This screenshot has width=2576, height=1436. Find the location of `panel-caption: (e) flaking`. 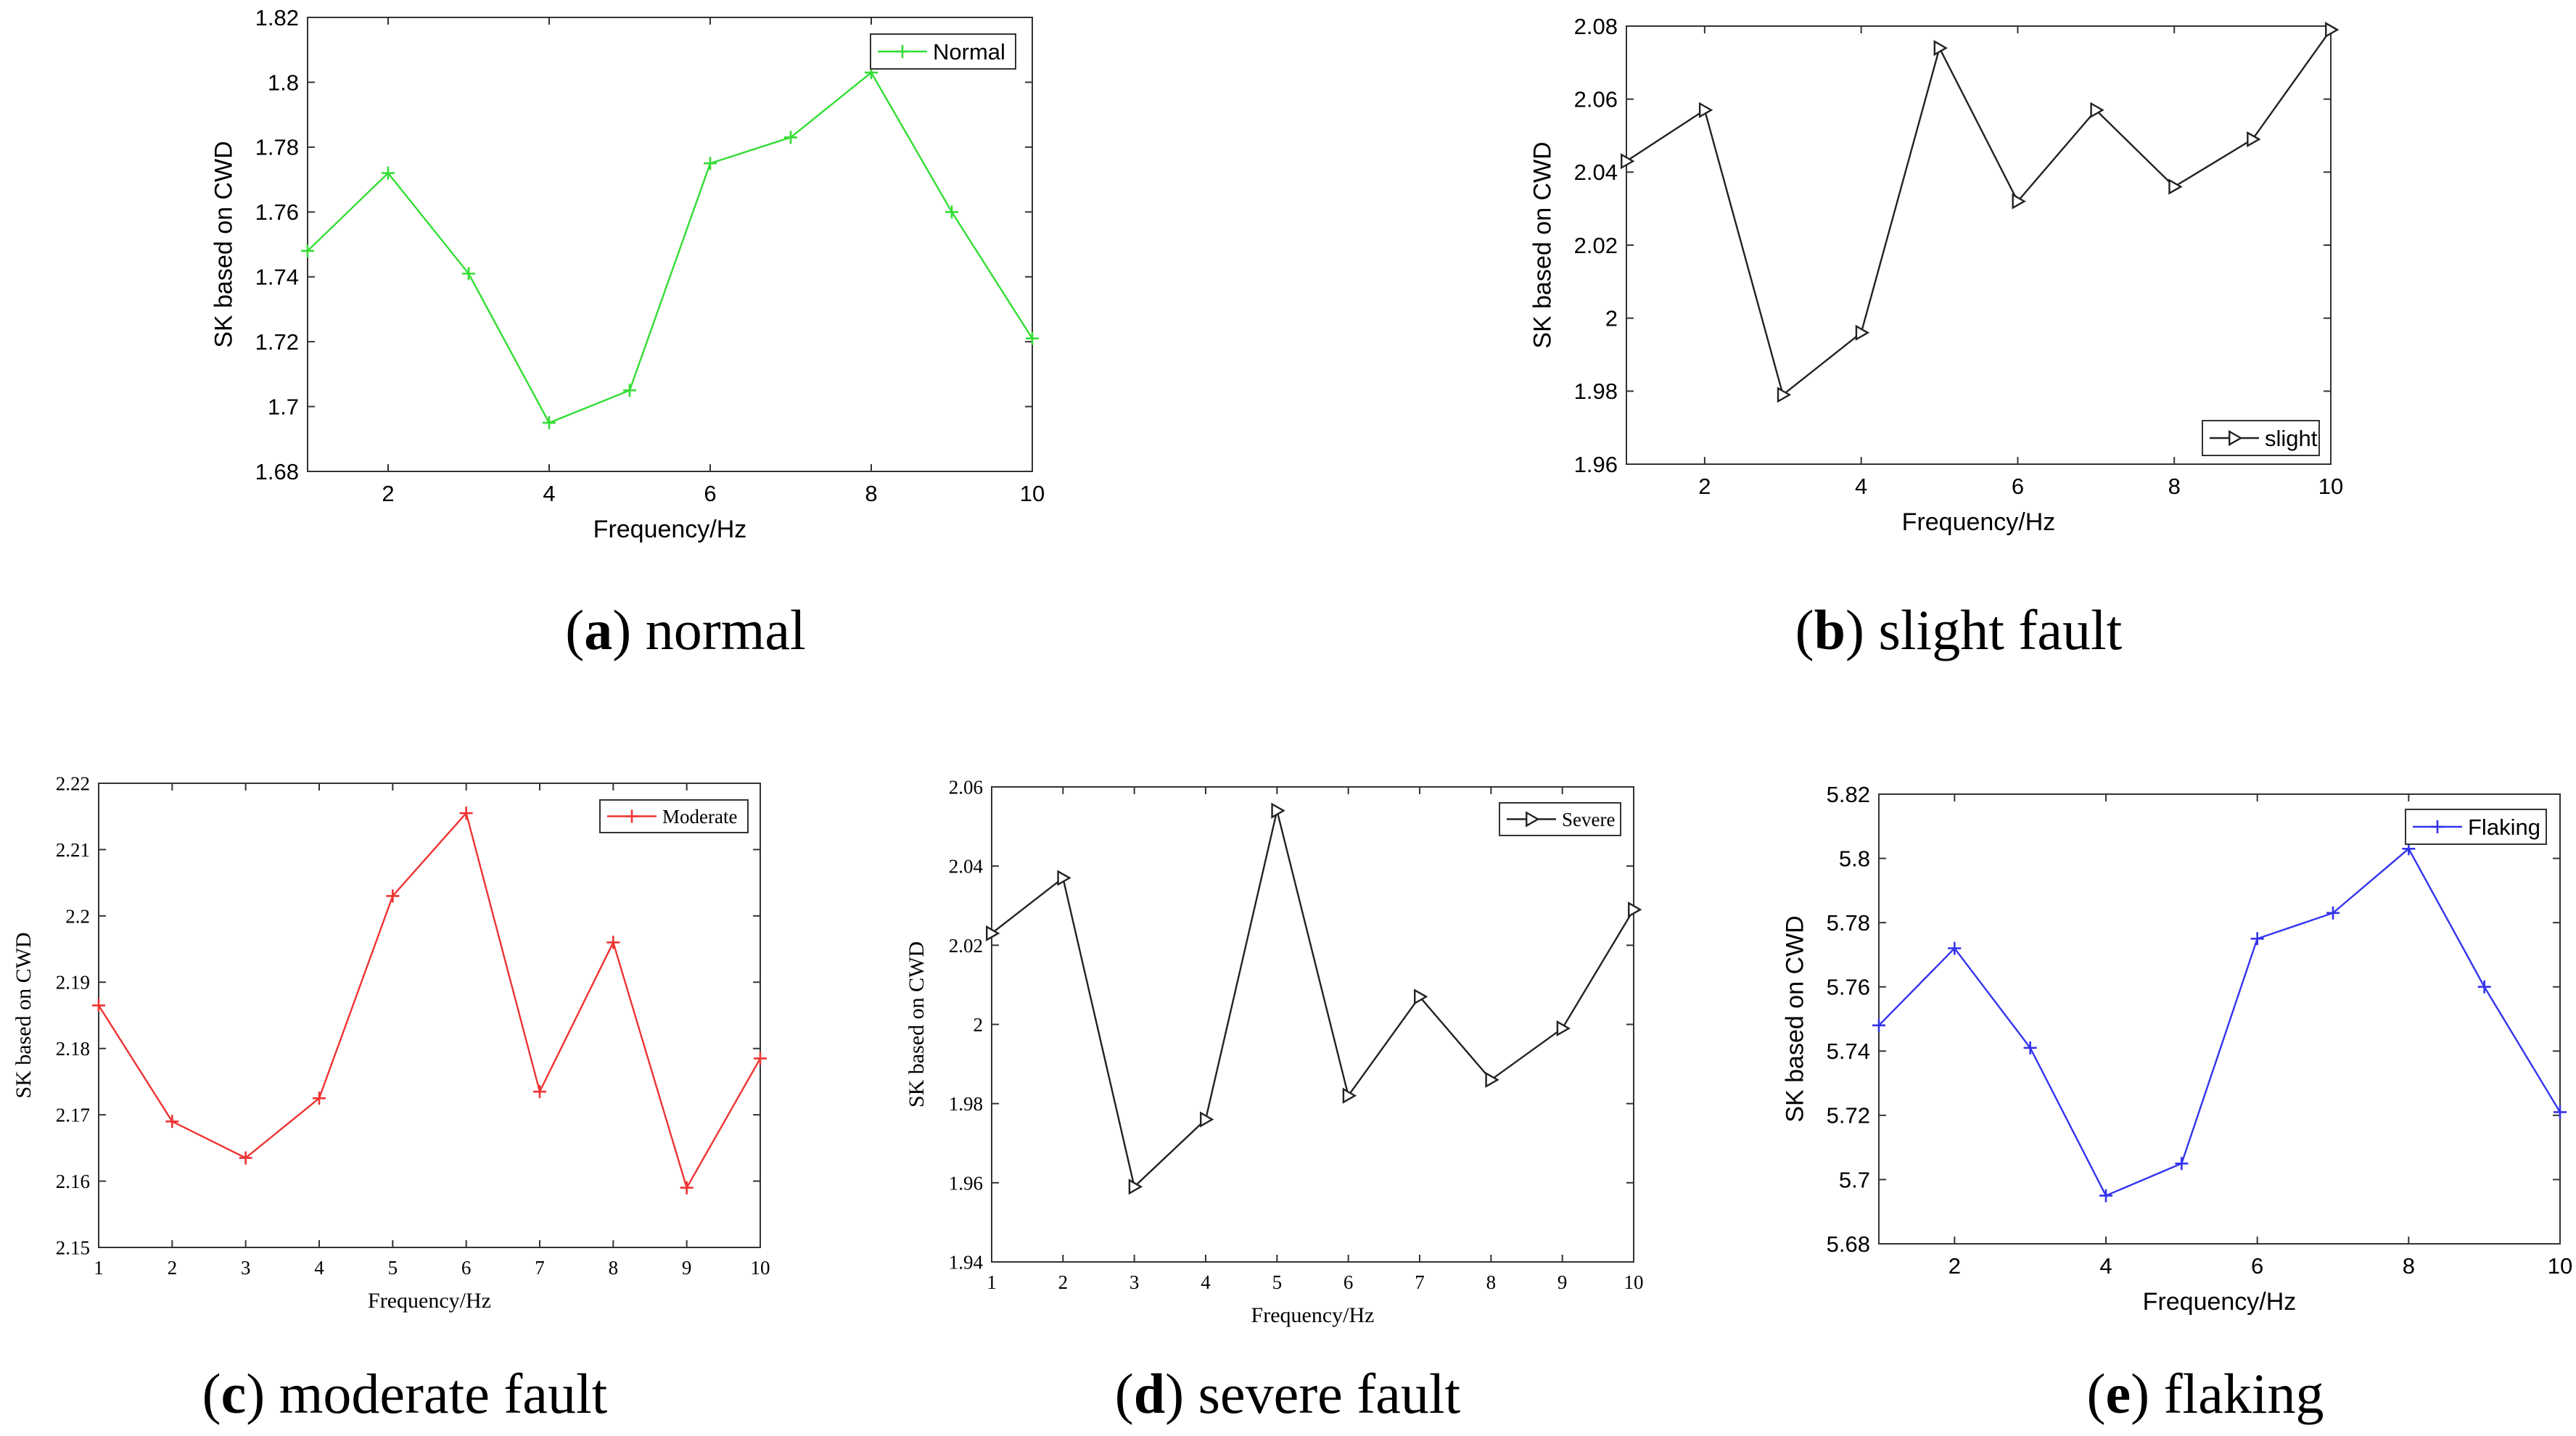

panel-caption: (e) flaking is located at coordinates (2205, 1393).